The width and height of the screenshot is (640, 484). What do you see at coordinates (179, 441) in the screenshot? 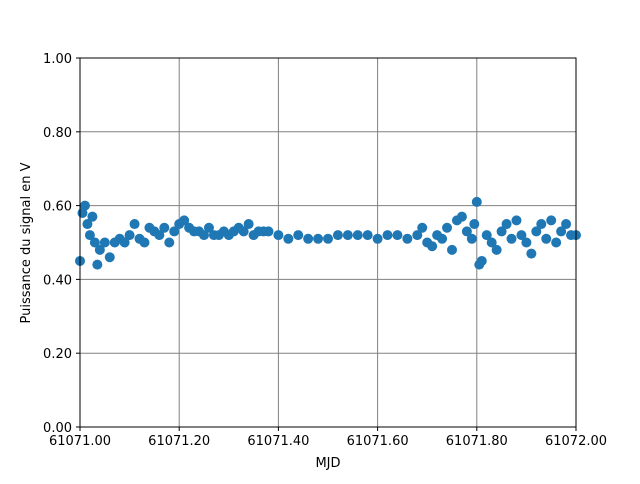
I see `x-tick-label: 61071.20` at bounding box center [179, 441].